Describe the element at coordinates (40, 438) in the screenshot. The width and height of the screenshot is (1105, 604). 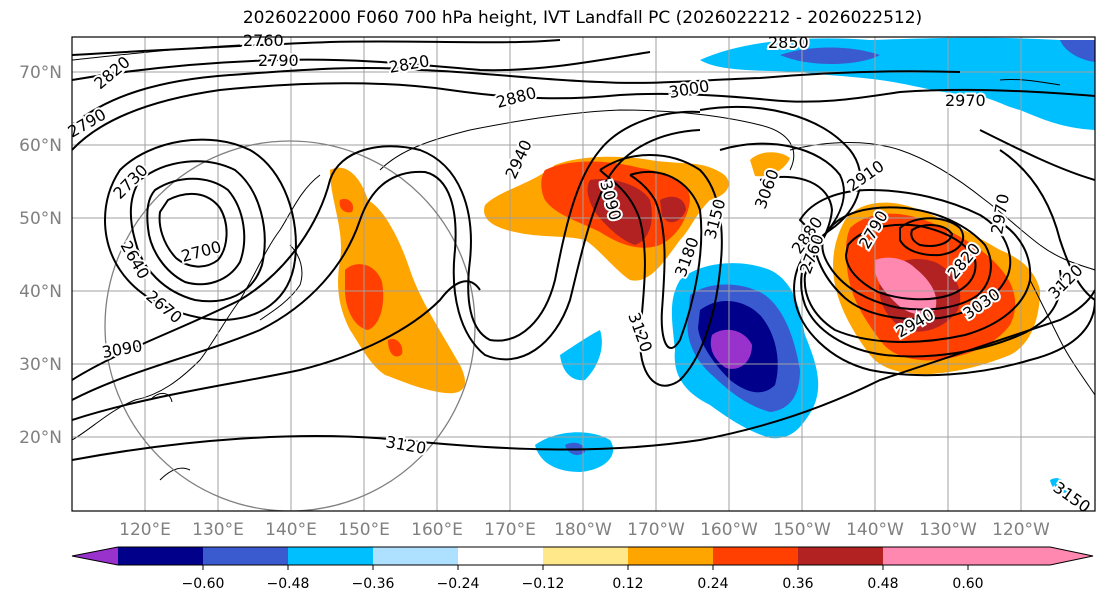
I see `lat-label: 20°N` at that location.